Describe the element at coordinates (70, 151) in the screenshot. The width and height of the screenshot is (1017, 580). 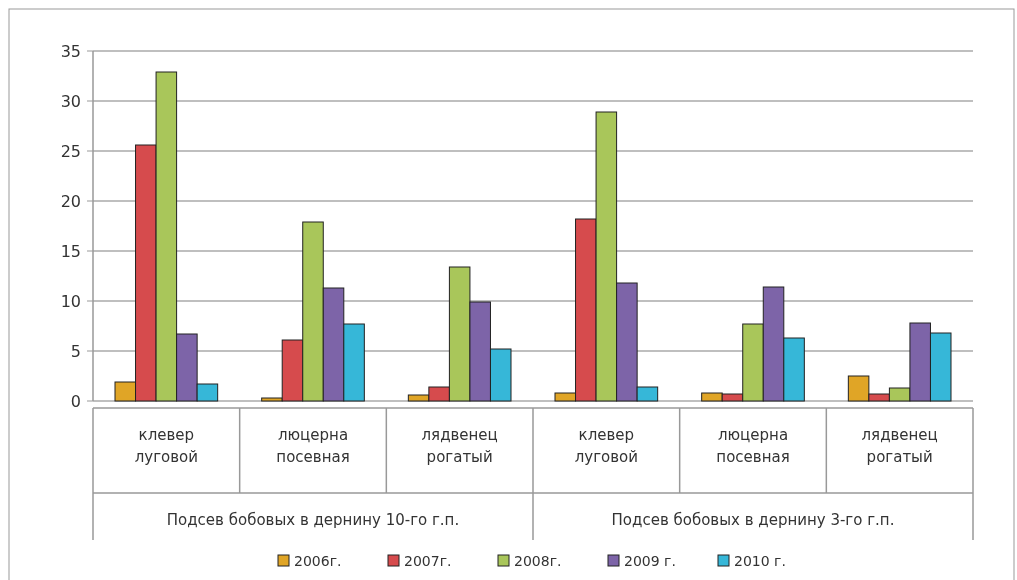
I see `y-tick-label: 25` at that location.